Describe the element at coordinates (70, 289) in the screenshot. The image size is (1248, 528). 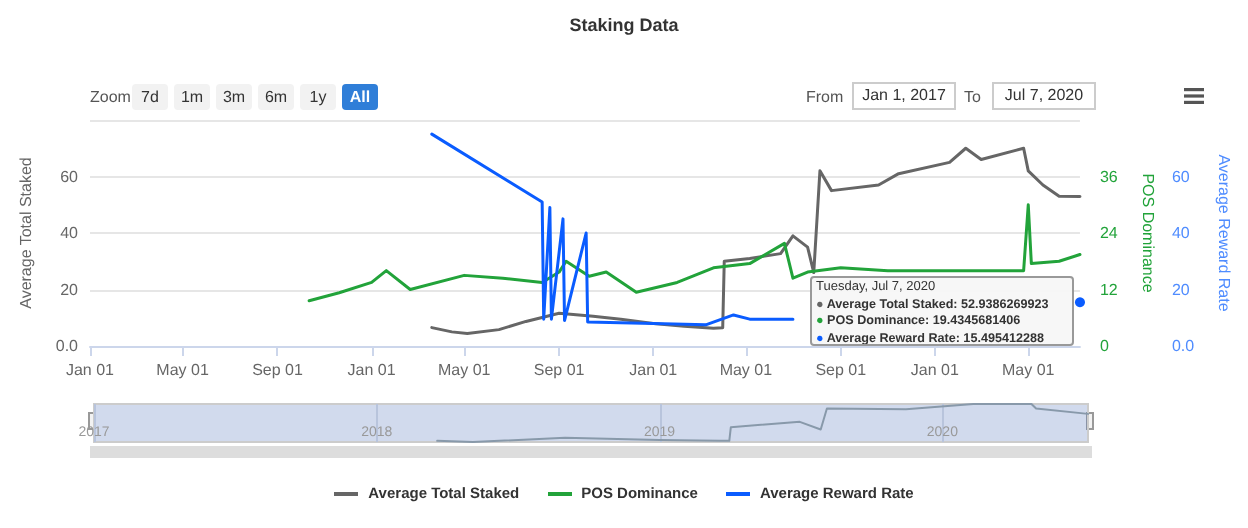
I see `y-tick-label: 20` at that location.